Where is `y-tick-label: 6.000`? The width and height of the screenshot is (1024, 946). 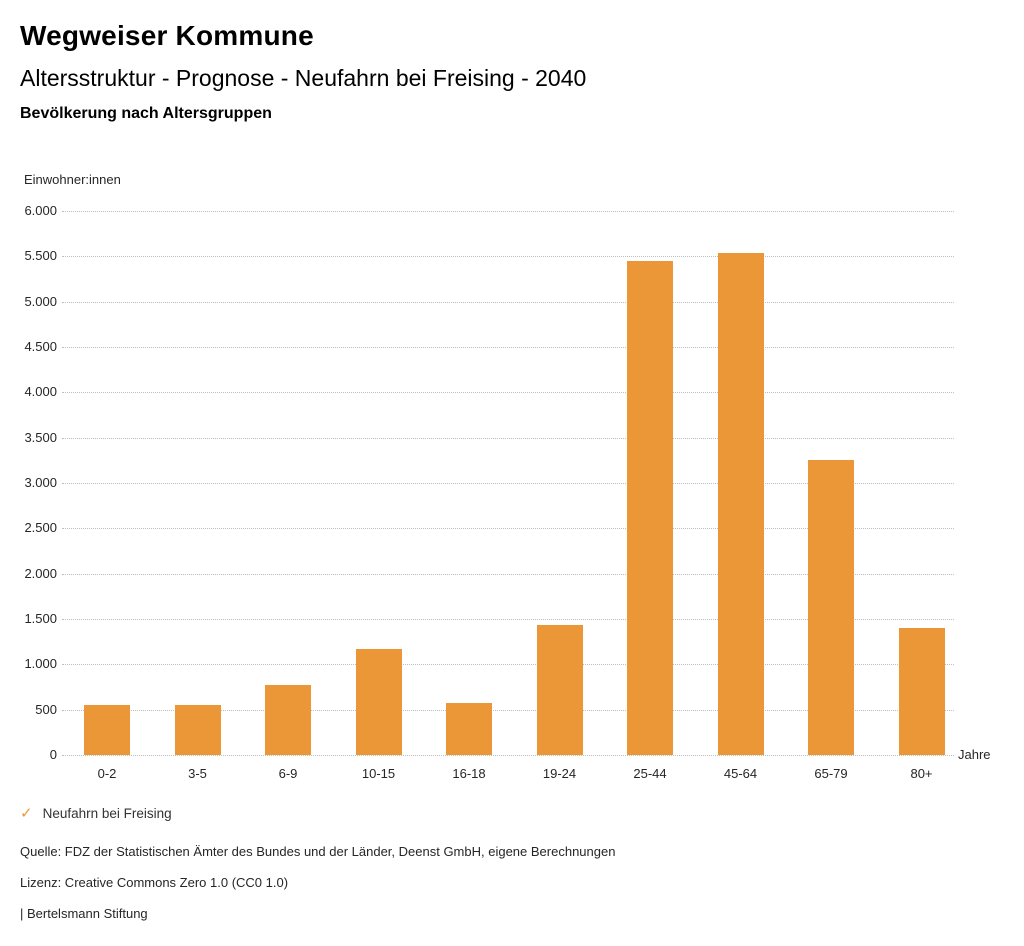
y-tick-label: 6.000 is located at coordinates (40, 210).